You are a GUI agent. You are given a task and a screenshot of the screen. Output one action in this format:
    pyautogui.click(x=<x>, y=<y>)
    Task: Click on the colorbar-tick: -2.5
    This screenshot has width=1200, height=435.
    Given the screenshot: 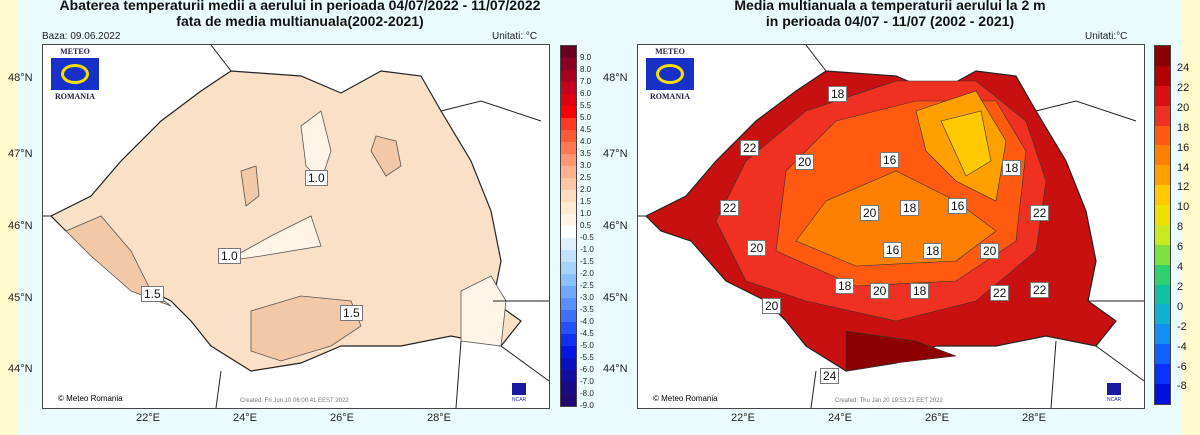 What is the action you would take?
    pyautogui.click(x=587, y=285)
    